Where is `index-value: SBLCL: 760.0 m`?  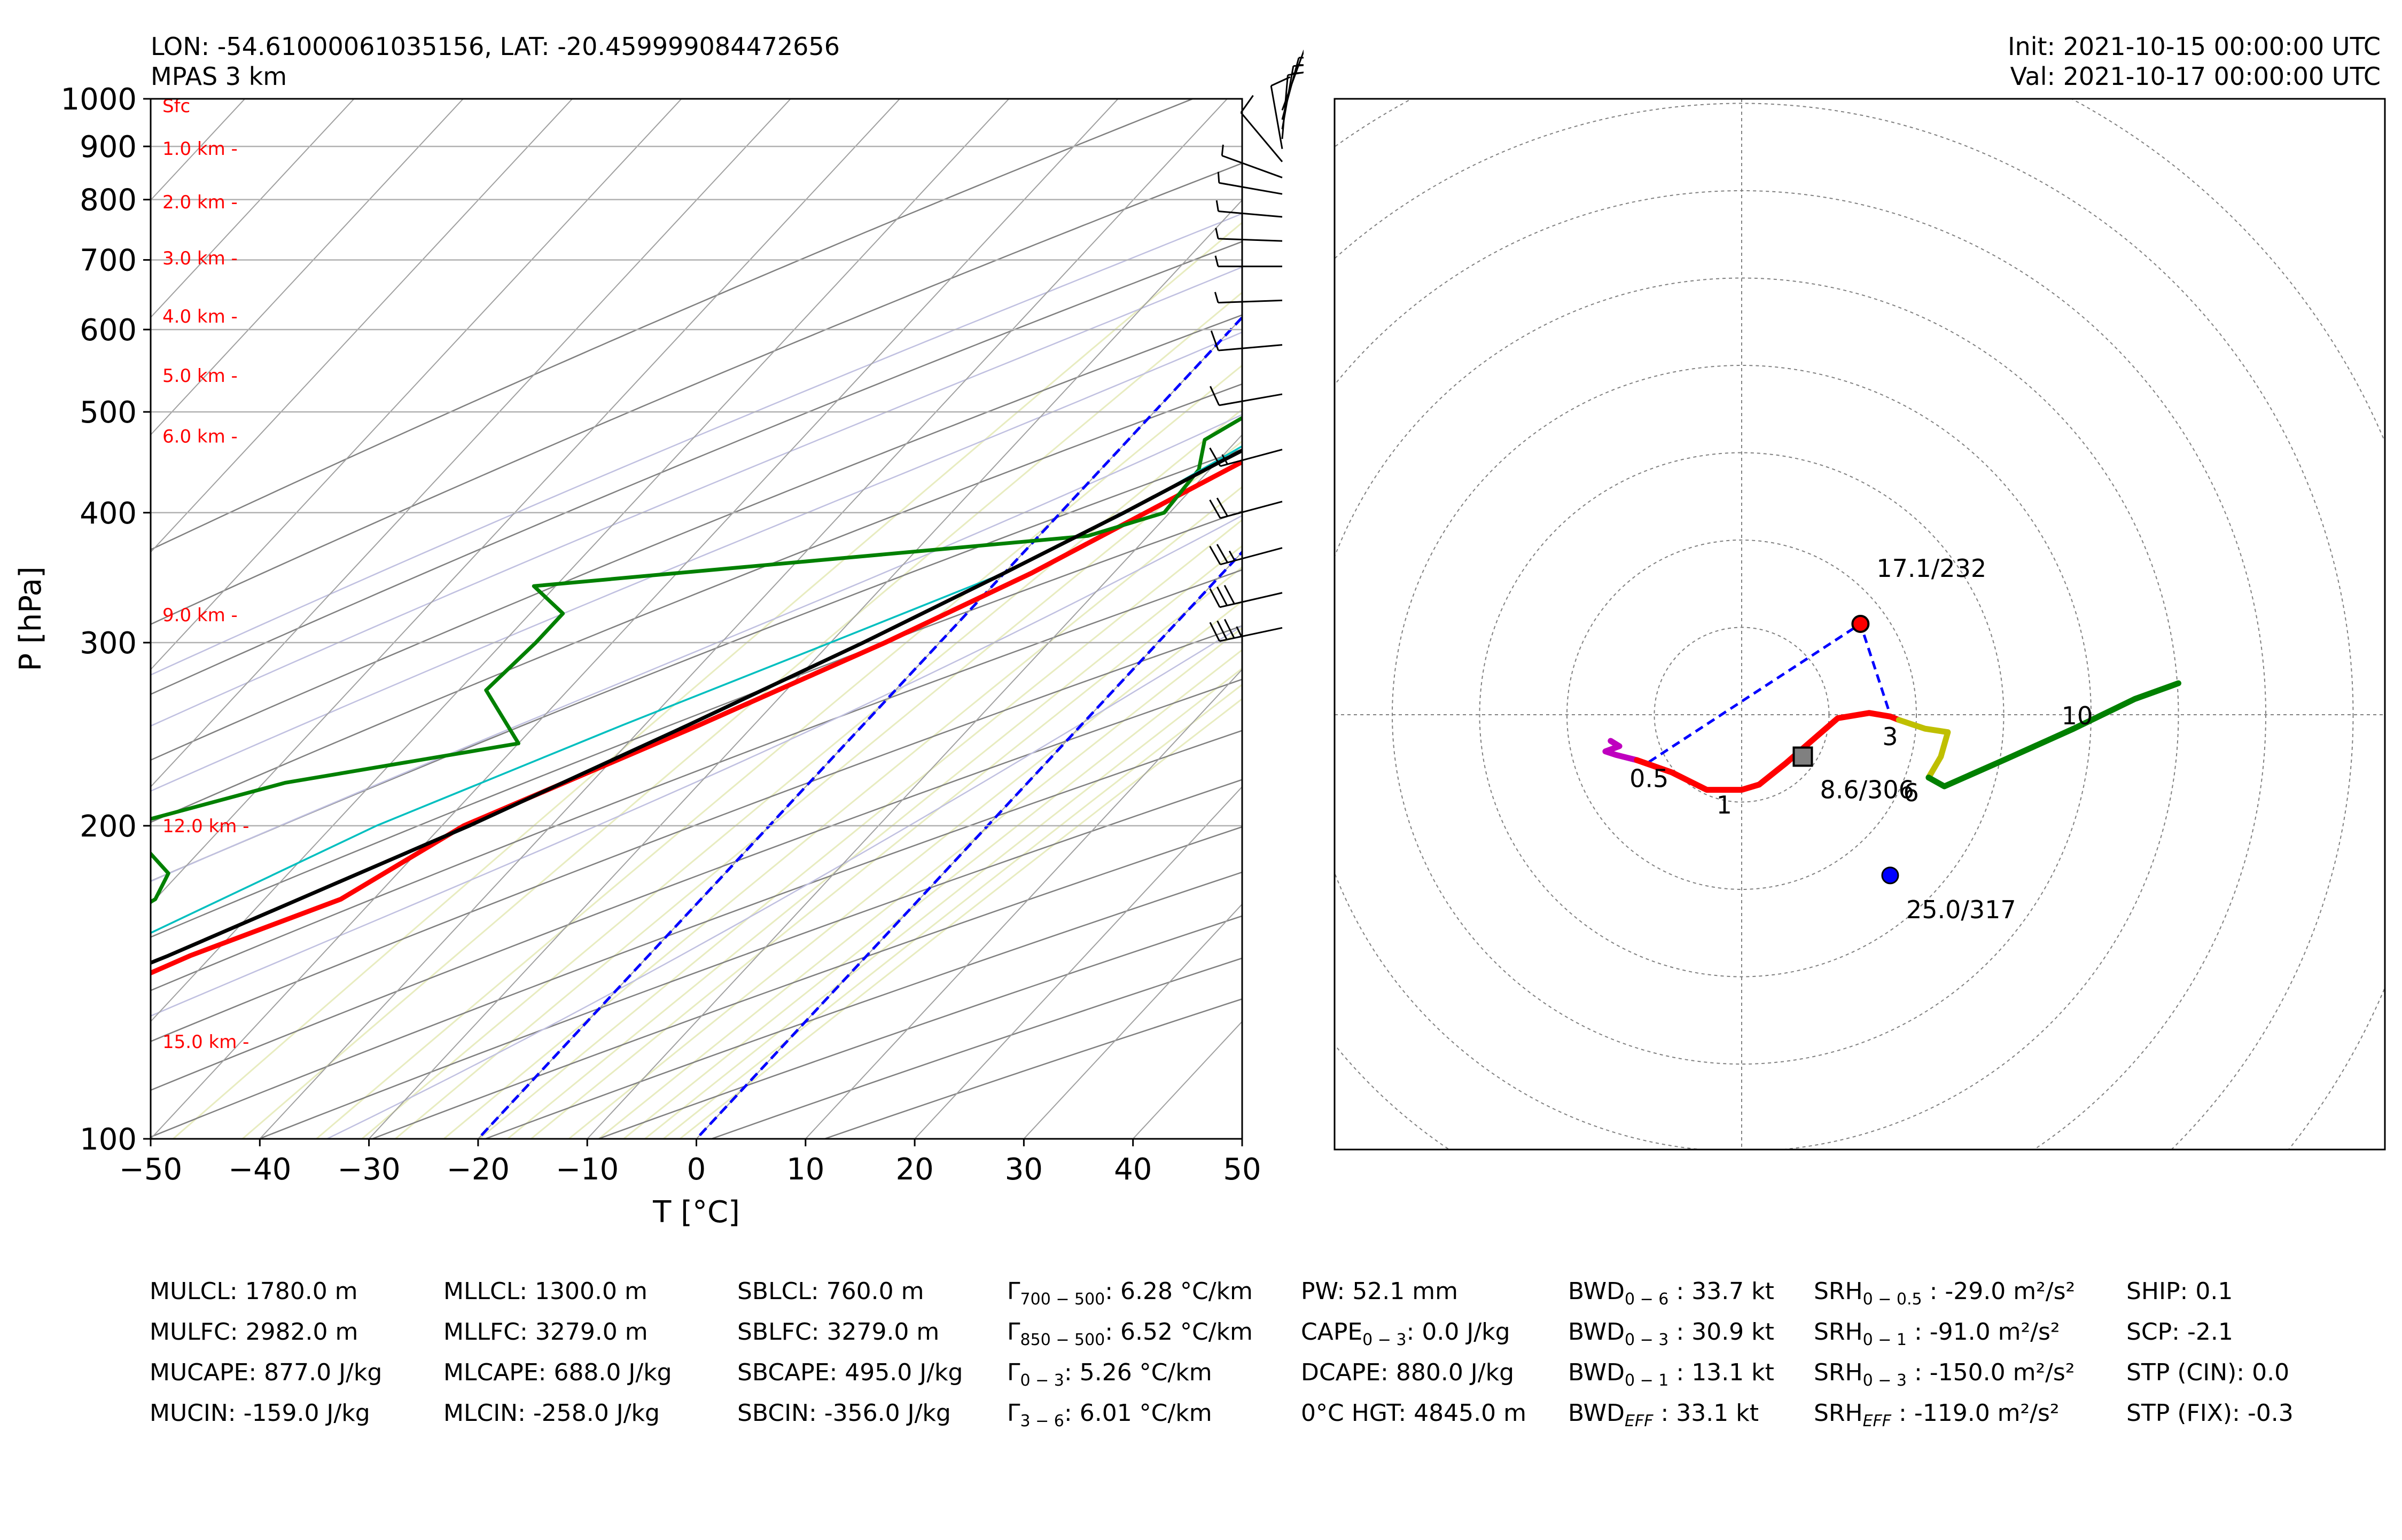 index-value: SBLCL: 760.0 m is located at coordinates (831, 1291).